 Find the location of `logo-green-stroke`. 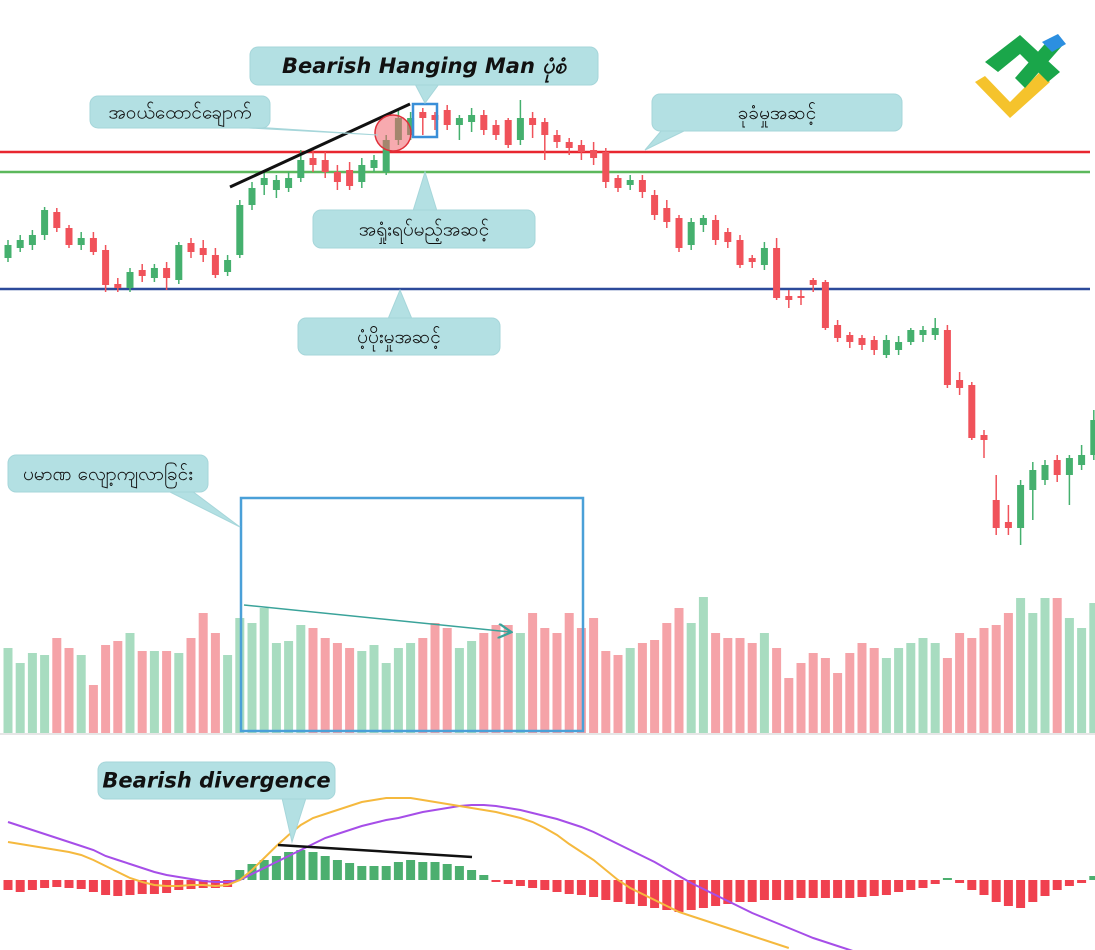

logo-green-stroke is located at coordinates (1038, 63).